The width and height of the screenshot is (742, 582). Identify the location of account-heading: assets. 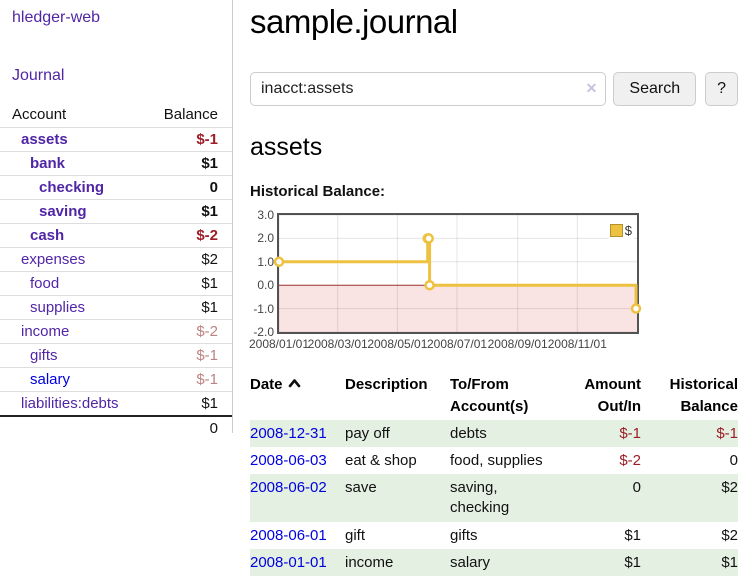
(286, 147).